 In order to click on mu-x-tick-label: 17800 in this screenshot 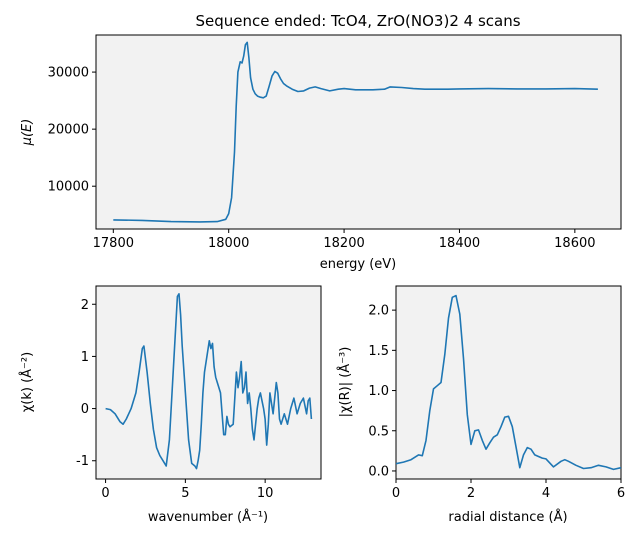, I will do `click(113, 243)`.